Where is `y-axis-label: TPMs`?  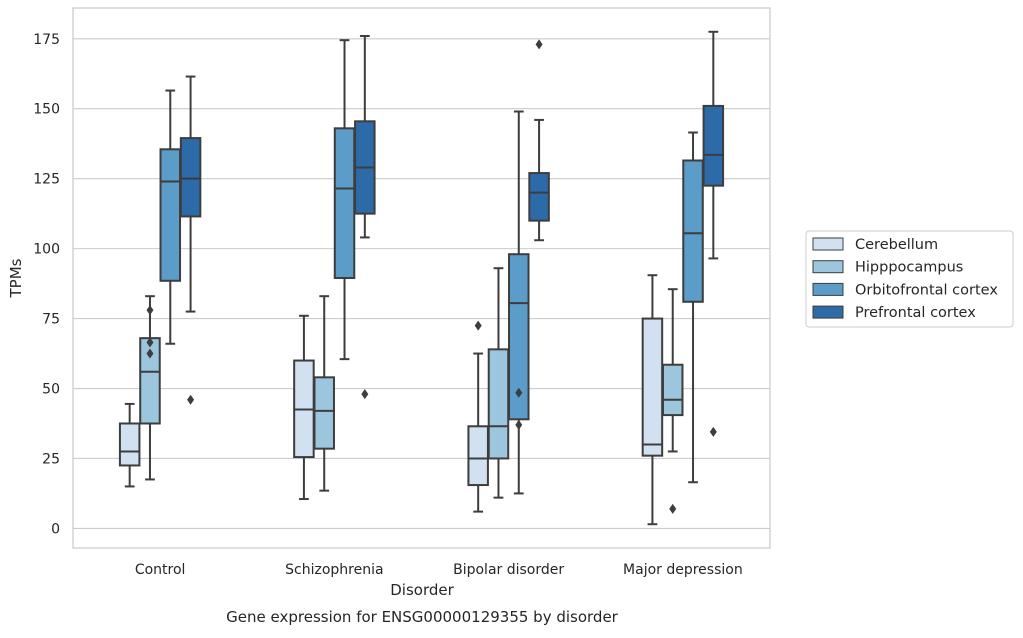
y-axis-label: TPMs is located at coordinates (16, 278).